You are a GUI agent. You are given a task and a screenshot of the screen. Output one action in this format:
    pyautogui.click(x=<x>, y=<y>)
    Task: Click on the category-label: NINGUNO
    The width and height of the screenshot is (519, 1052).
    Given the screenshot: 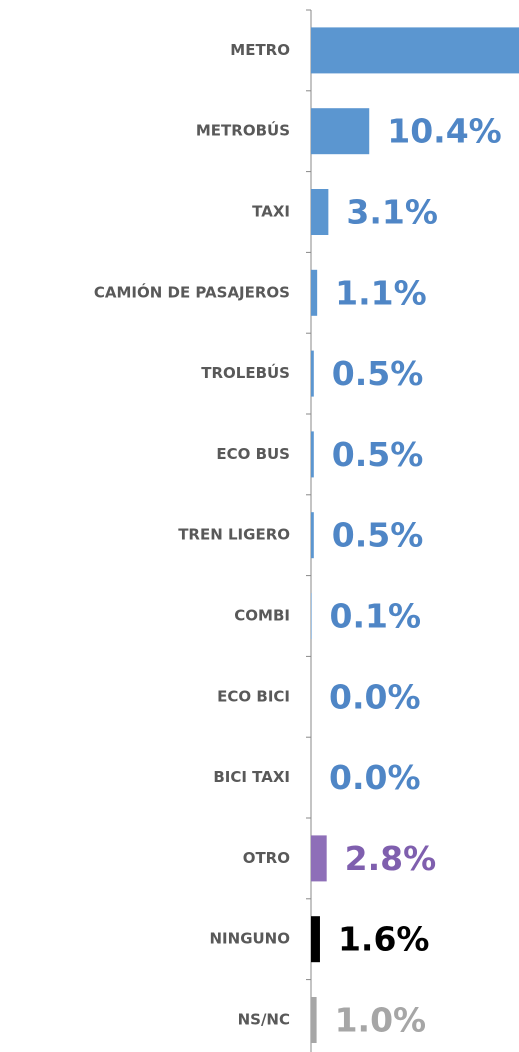 What is the action you would take?
    pyautogui.click(x=250, y=939)
    